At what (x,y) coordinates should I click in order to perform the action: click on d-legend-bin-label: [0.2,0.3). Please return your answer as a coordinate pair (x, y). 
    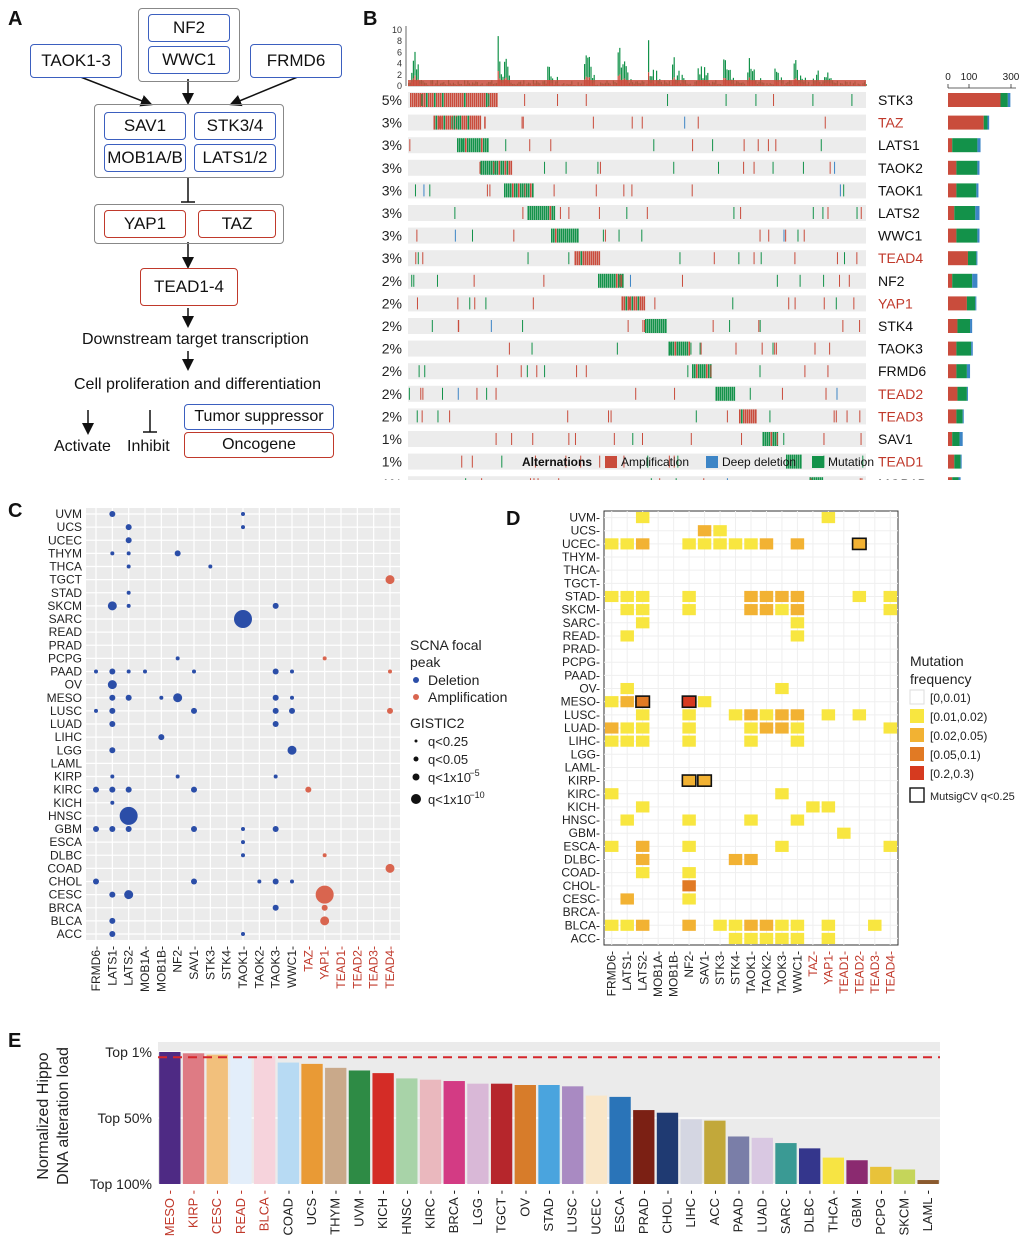
    Looking at the image, I should click on (952, 774).